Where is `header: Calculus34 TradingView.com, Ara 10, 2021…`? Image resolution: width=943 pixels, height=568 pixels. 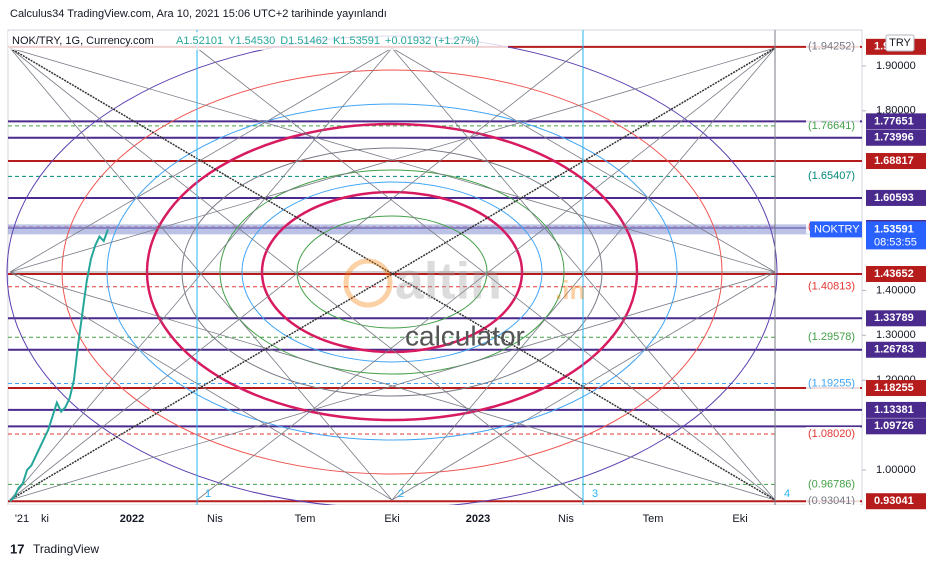 header: Calculus34 TradingView.com, Ara 10, 2021… is located at coordinates (198, 14).